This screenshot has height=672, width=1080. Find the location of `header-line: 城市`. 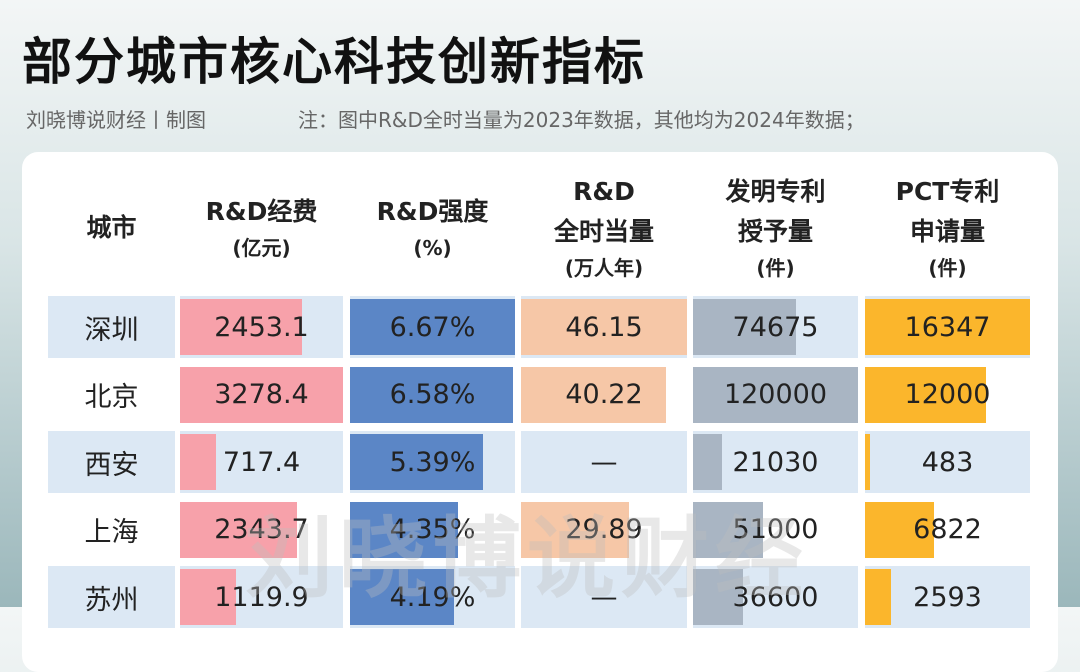

header-line: 城市 is located at coordinates (111, 227).